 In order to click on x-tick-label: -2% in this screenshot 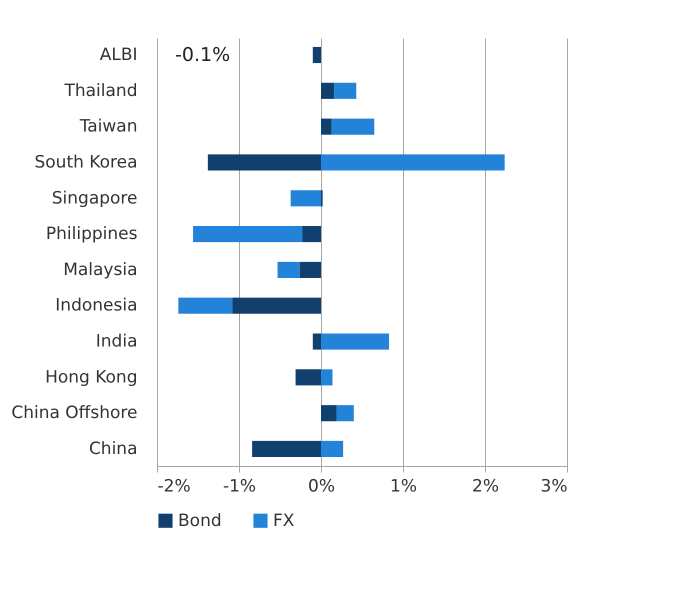, I will do `click(174, 486)`.